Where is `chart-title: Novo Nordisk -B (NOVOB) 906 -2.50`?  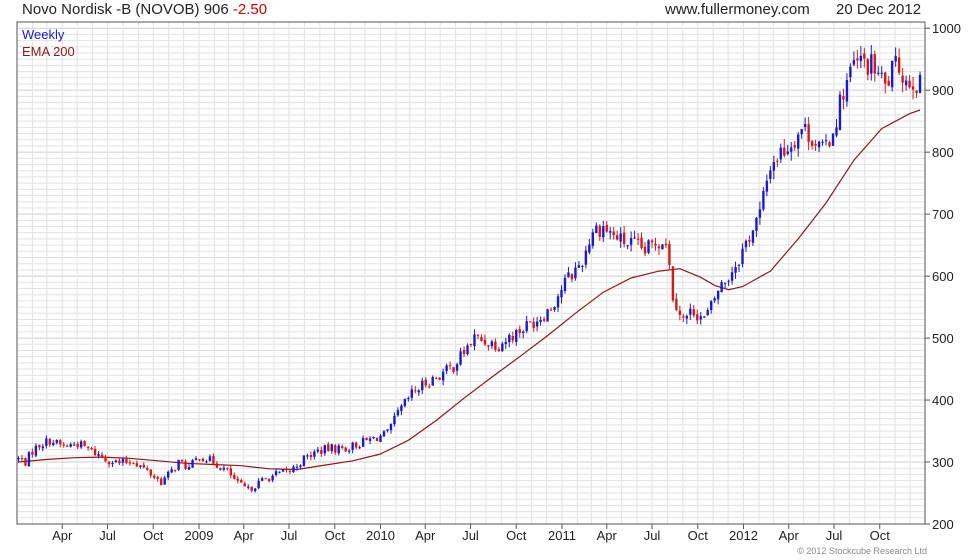 chart-title: Novo Nordisk -B (NOVOB) 906 -2.50 is located at coordinates (144, 9).